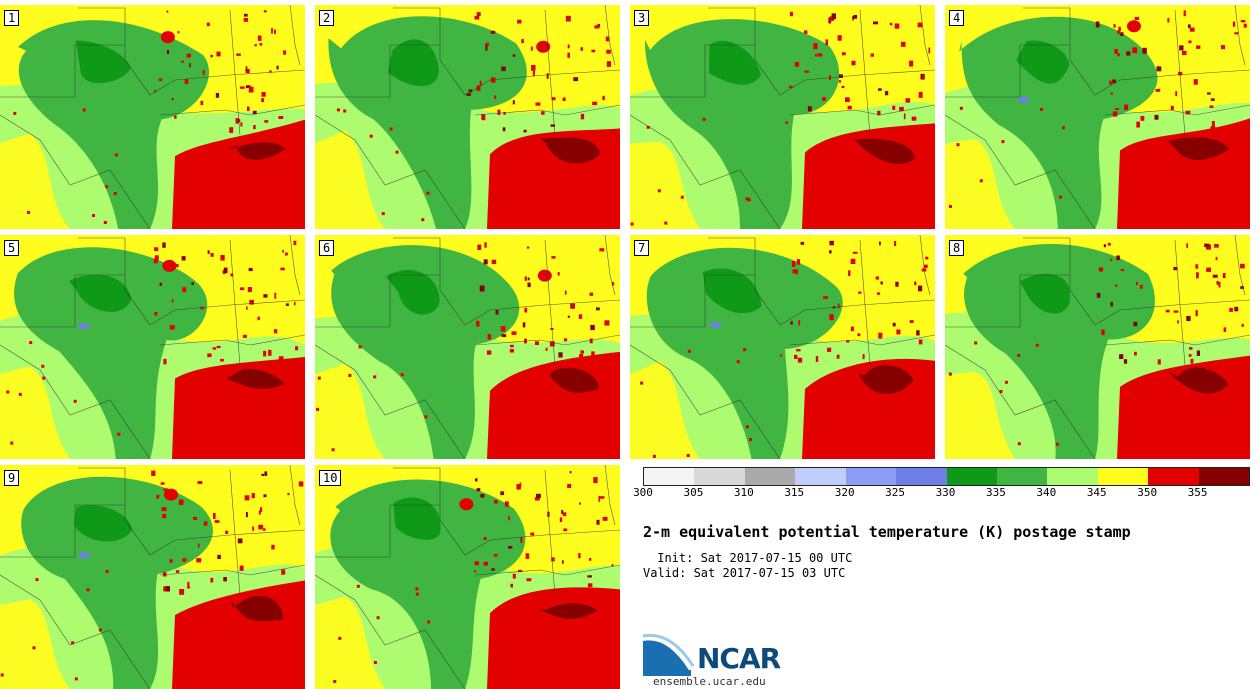 This screenshot has height=689, width=1260. What do you see at coordinates (844, 492) in the screenshot?
I see `colorbar-tick: 320` at bounding box center [844, 492].